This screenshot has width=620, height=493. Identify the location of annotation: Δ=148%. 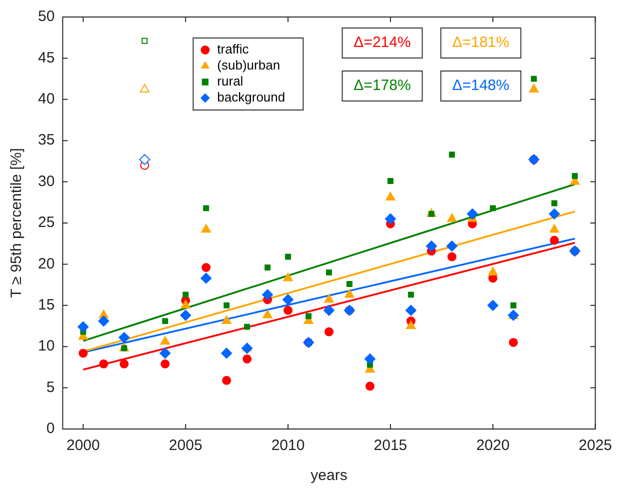
(481, 85).